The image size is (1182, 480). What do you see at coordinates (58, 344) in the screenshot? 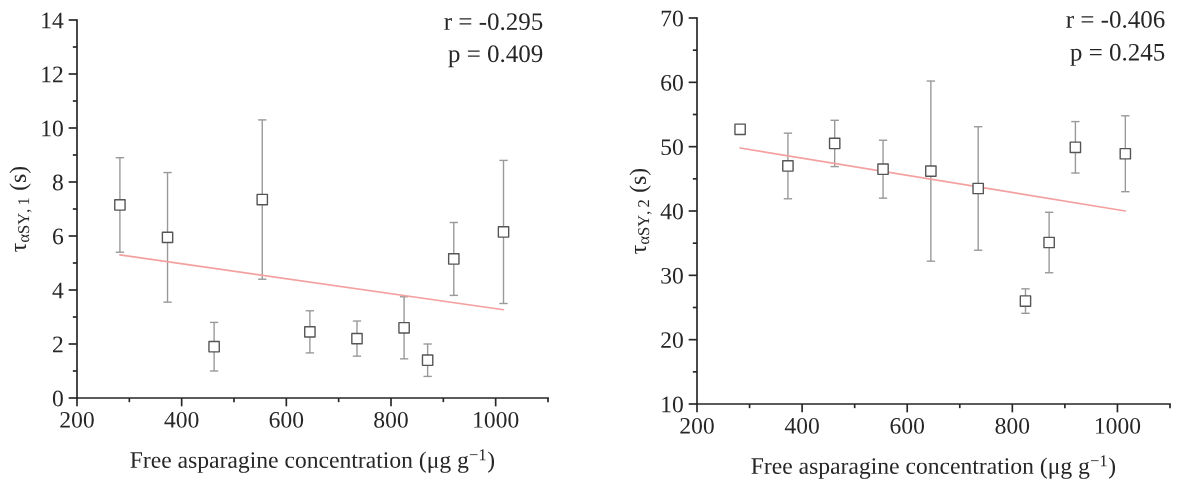
I see `y-tick-label: 2` at bounding box center [58, 344].